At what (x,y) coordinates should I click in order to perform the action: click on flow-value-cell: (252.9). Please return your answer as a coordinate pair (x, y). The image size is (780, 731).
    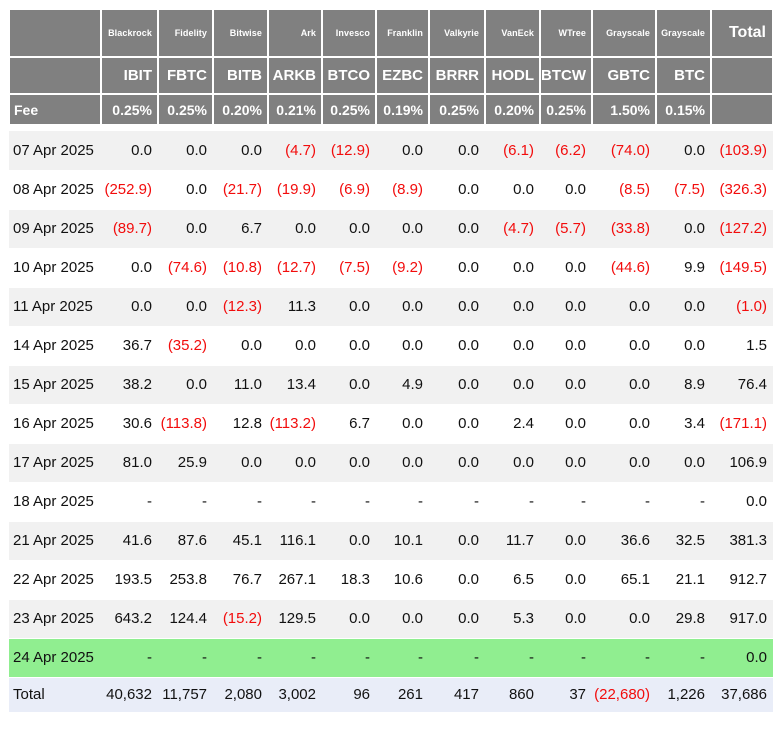
    Looking at the image, I should click on (129, 190).